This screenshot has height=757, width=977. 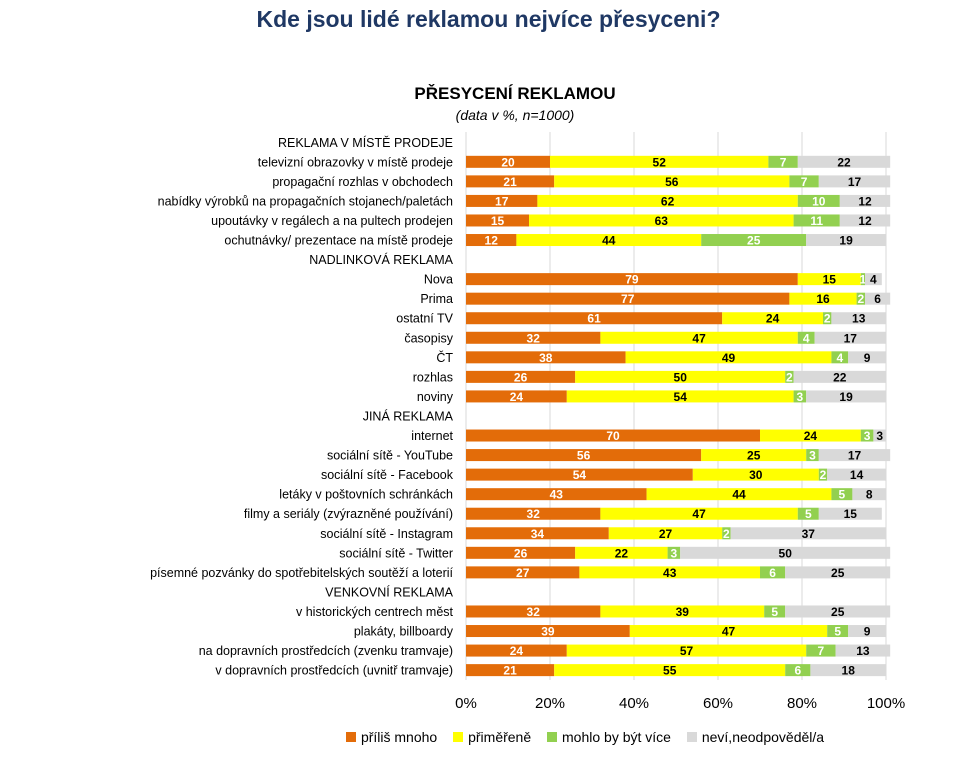 I want to click on data-label: 50, so click(x=786, y=553).